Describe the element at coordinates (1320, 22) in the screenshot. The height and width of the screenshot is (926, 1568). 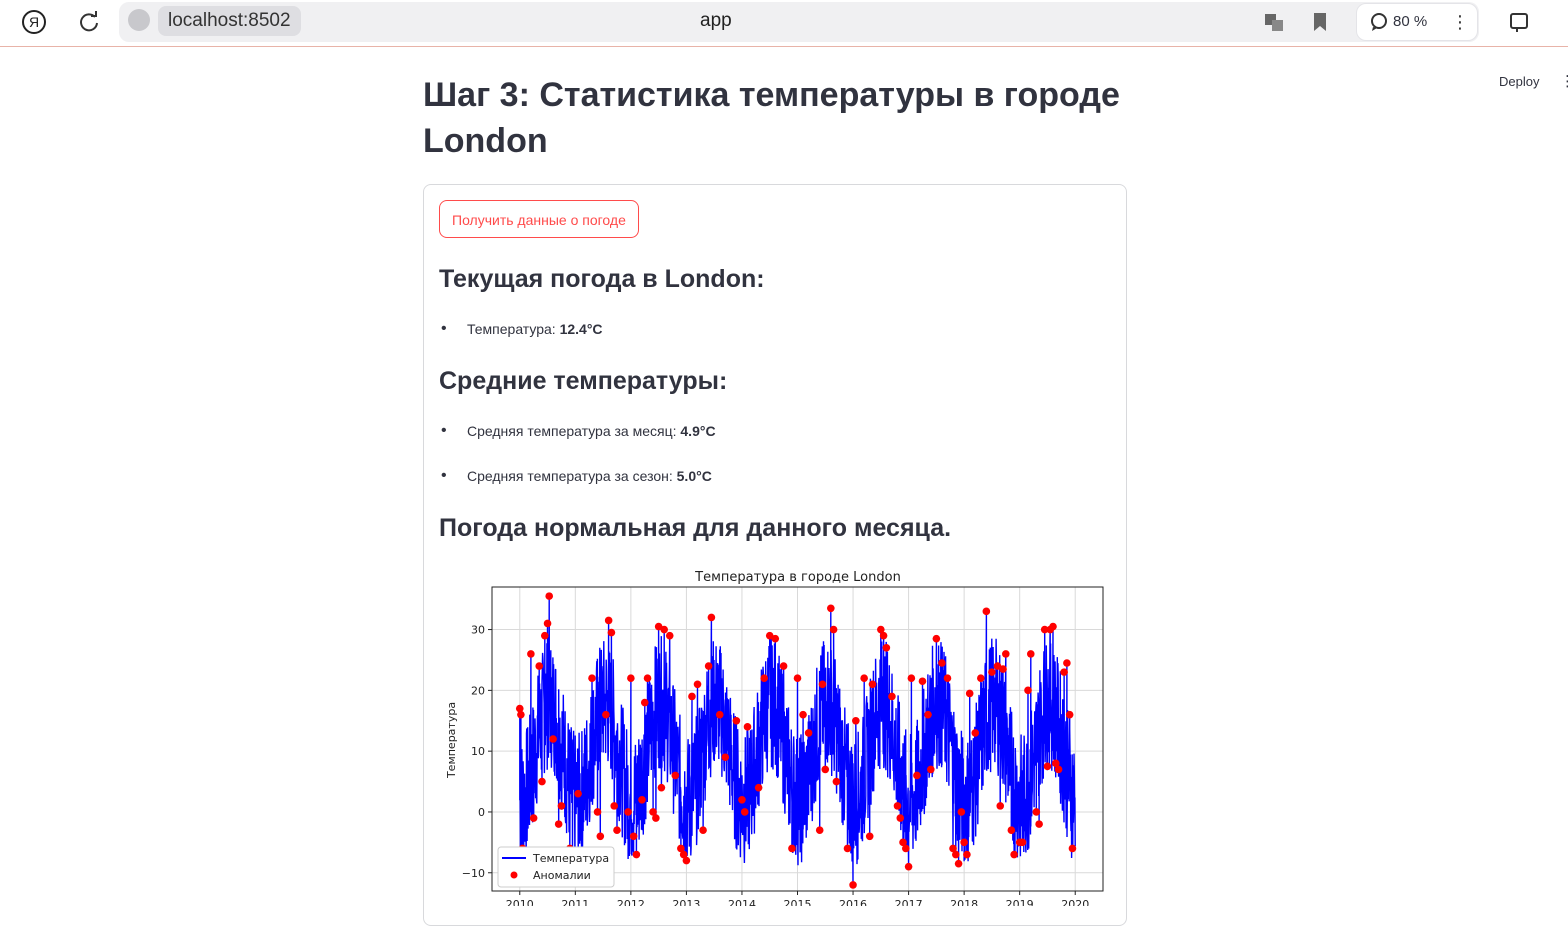
I see `bookmark-icon` at that location.